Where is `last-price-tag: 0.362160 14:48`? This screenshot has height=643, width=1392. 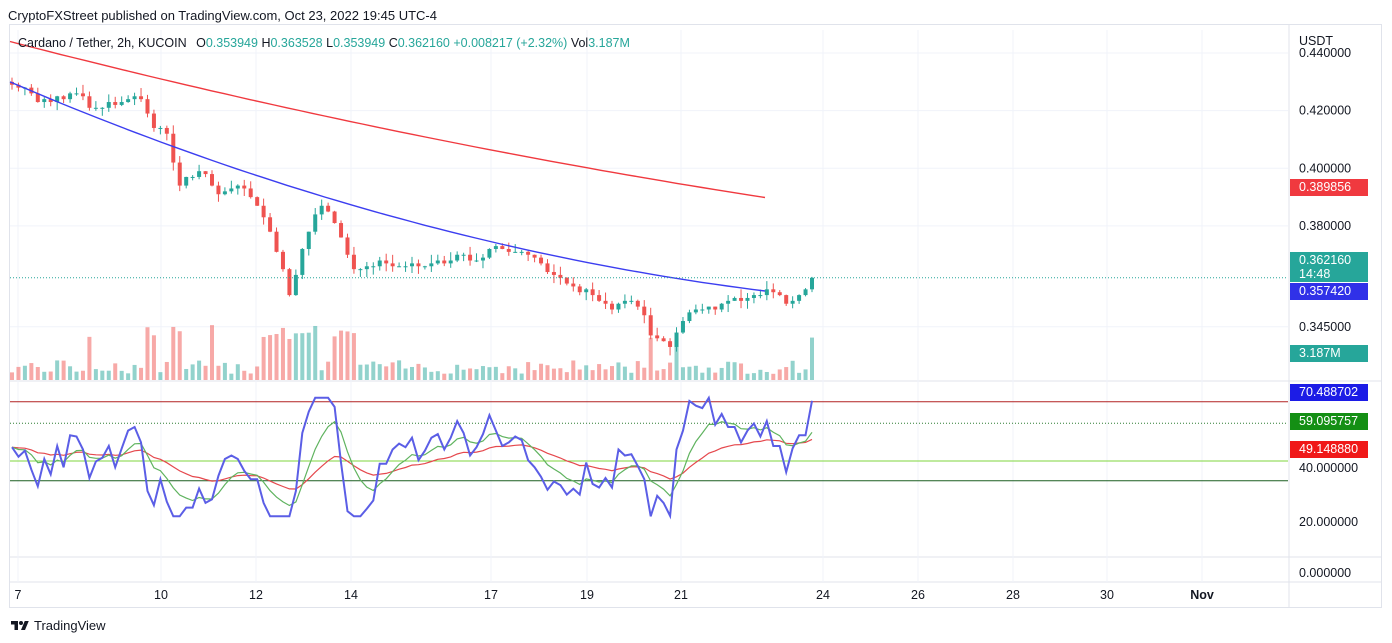 last-price-tag: 0.362160 14:48 is located at coordinates (1329, 267).